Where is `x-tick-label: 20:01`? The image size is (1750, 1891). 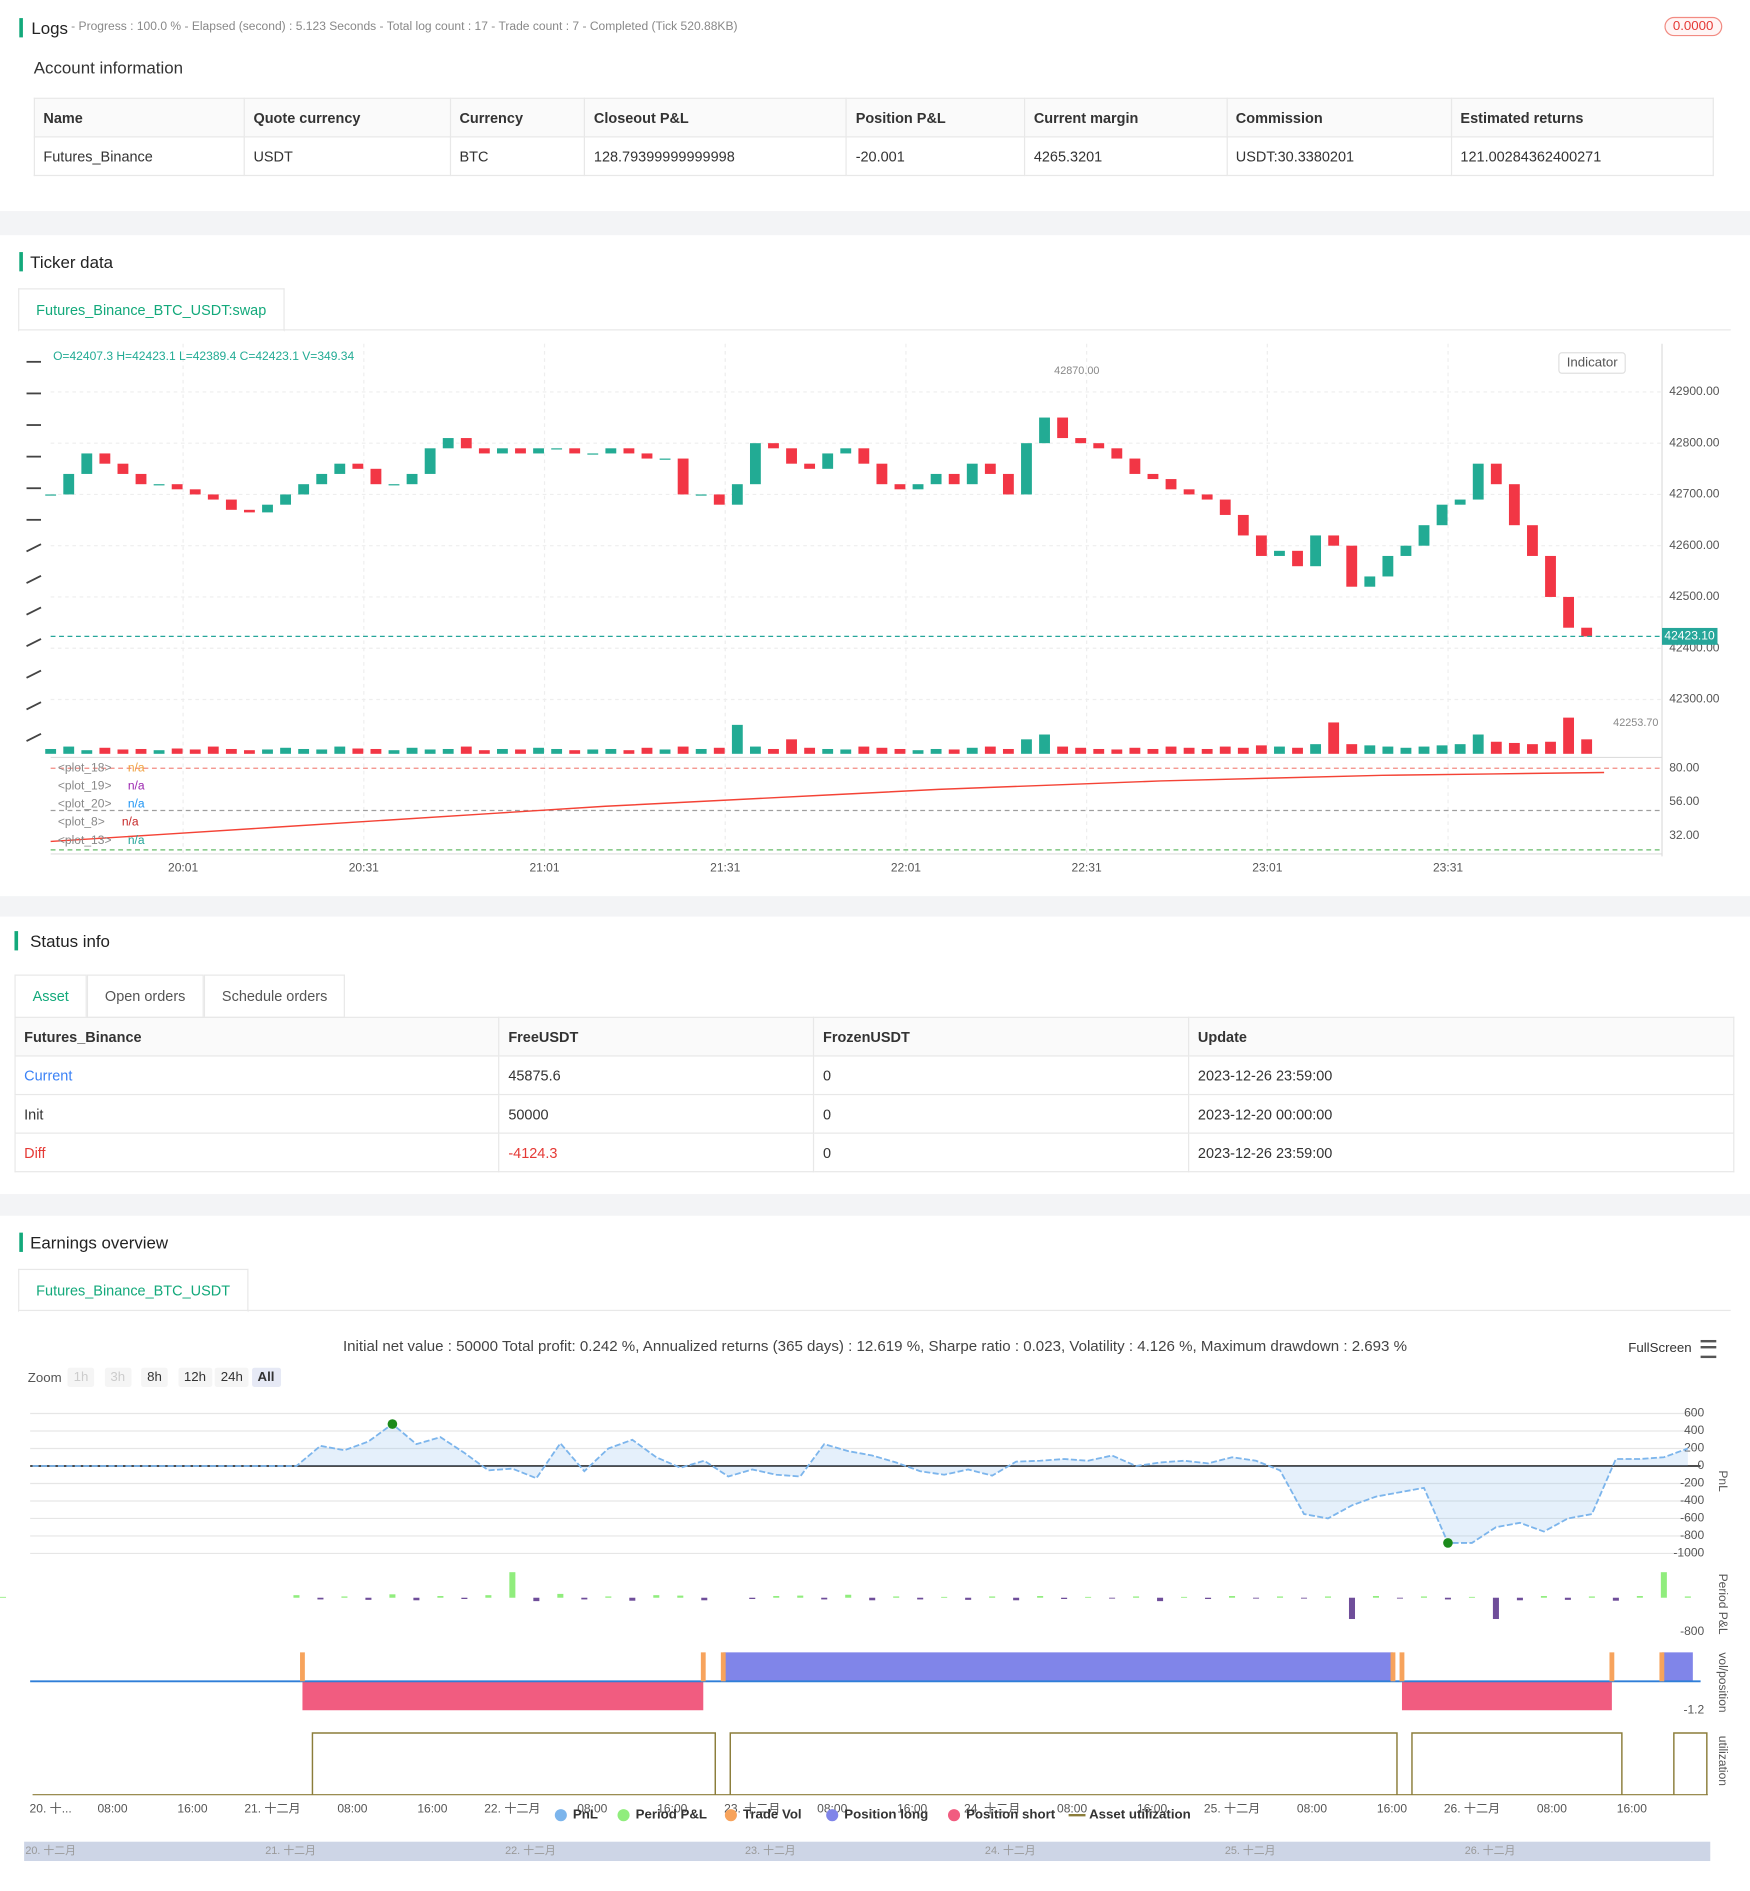
x-tick-label: 20:01 is located at coordinates (183, 868).